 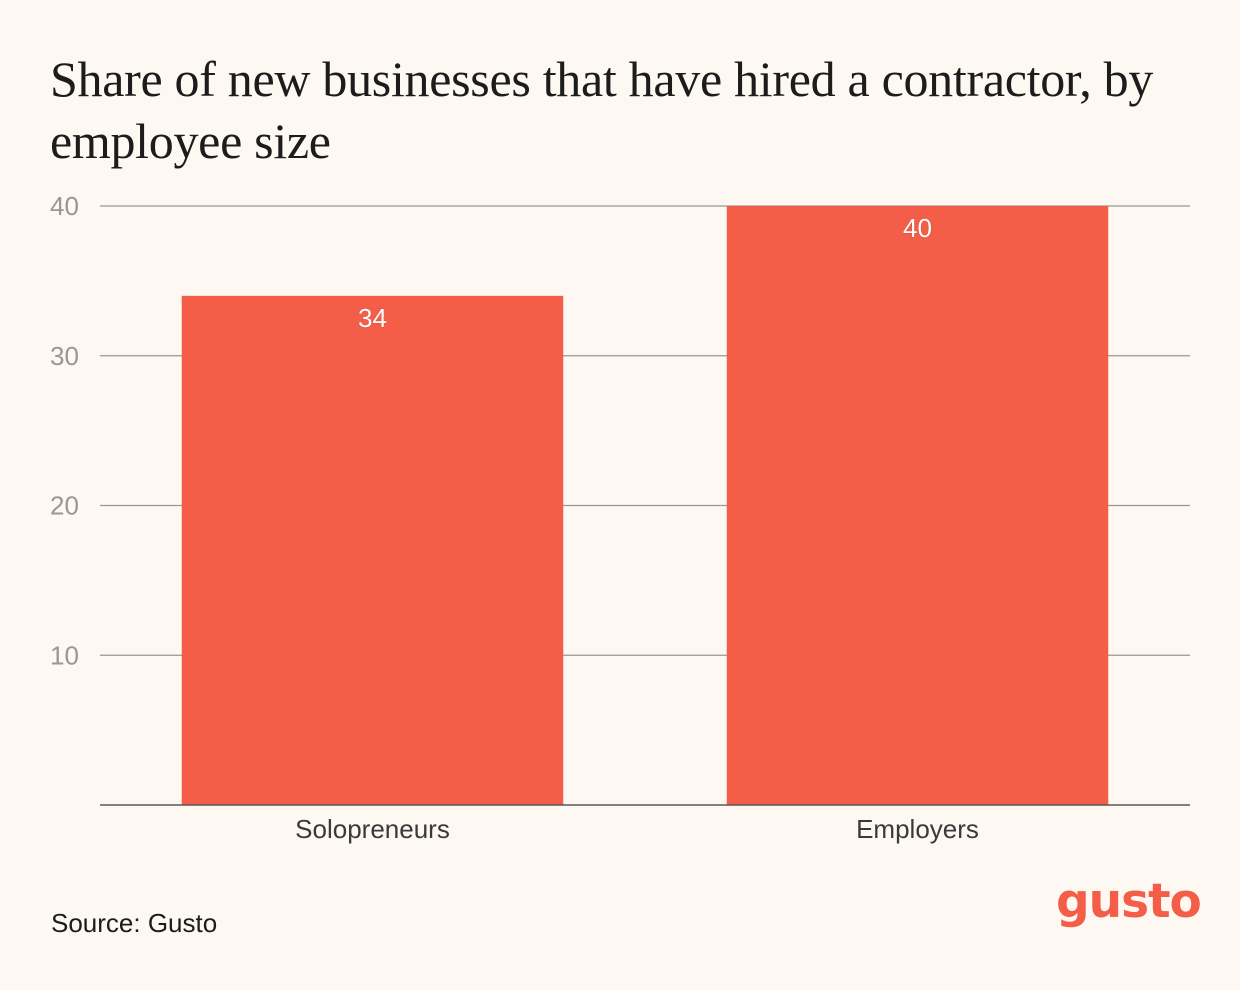 What do you see at coordinates (917, 228) in the screenshot?
I see `data-label: 40` at bounding box center [917, 228].